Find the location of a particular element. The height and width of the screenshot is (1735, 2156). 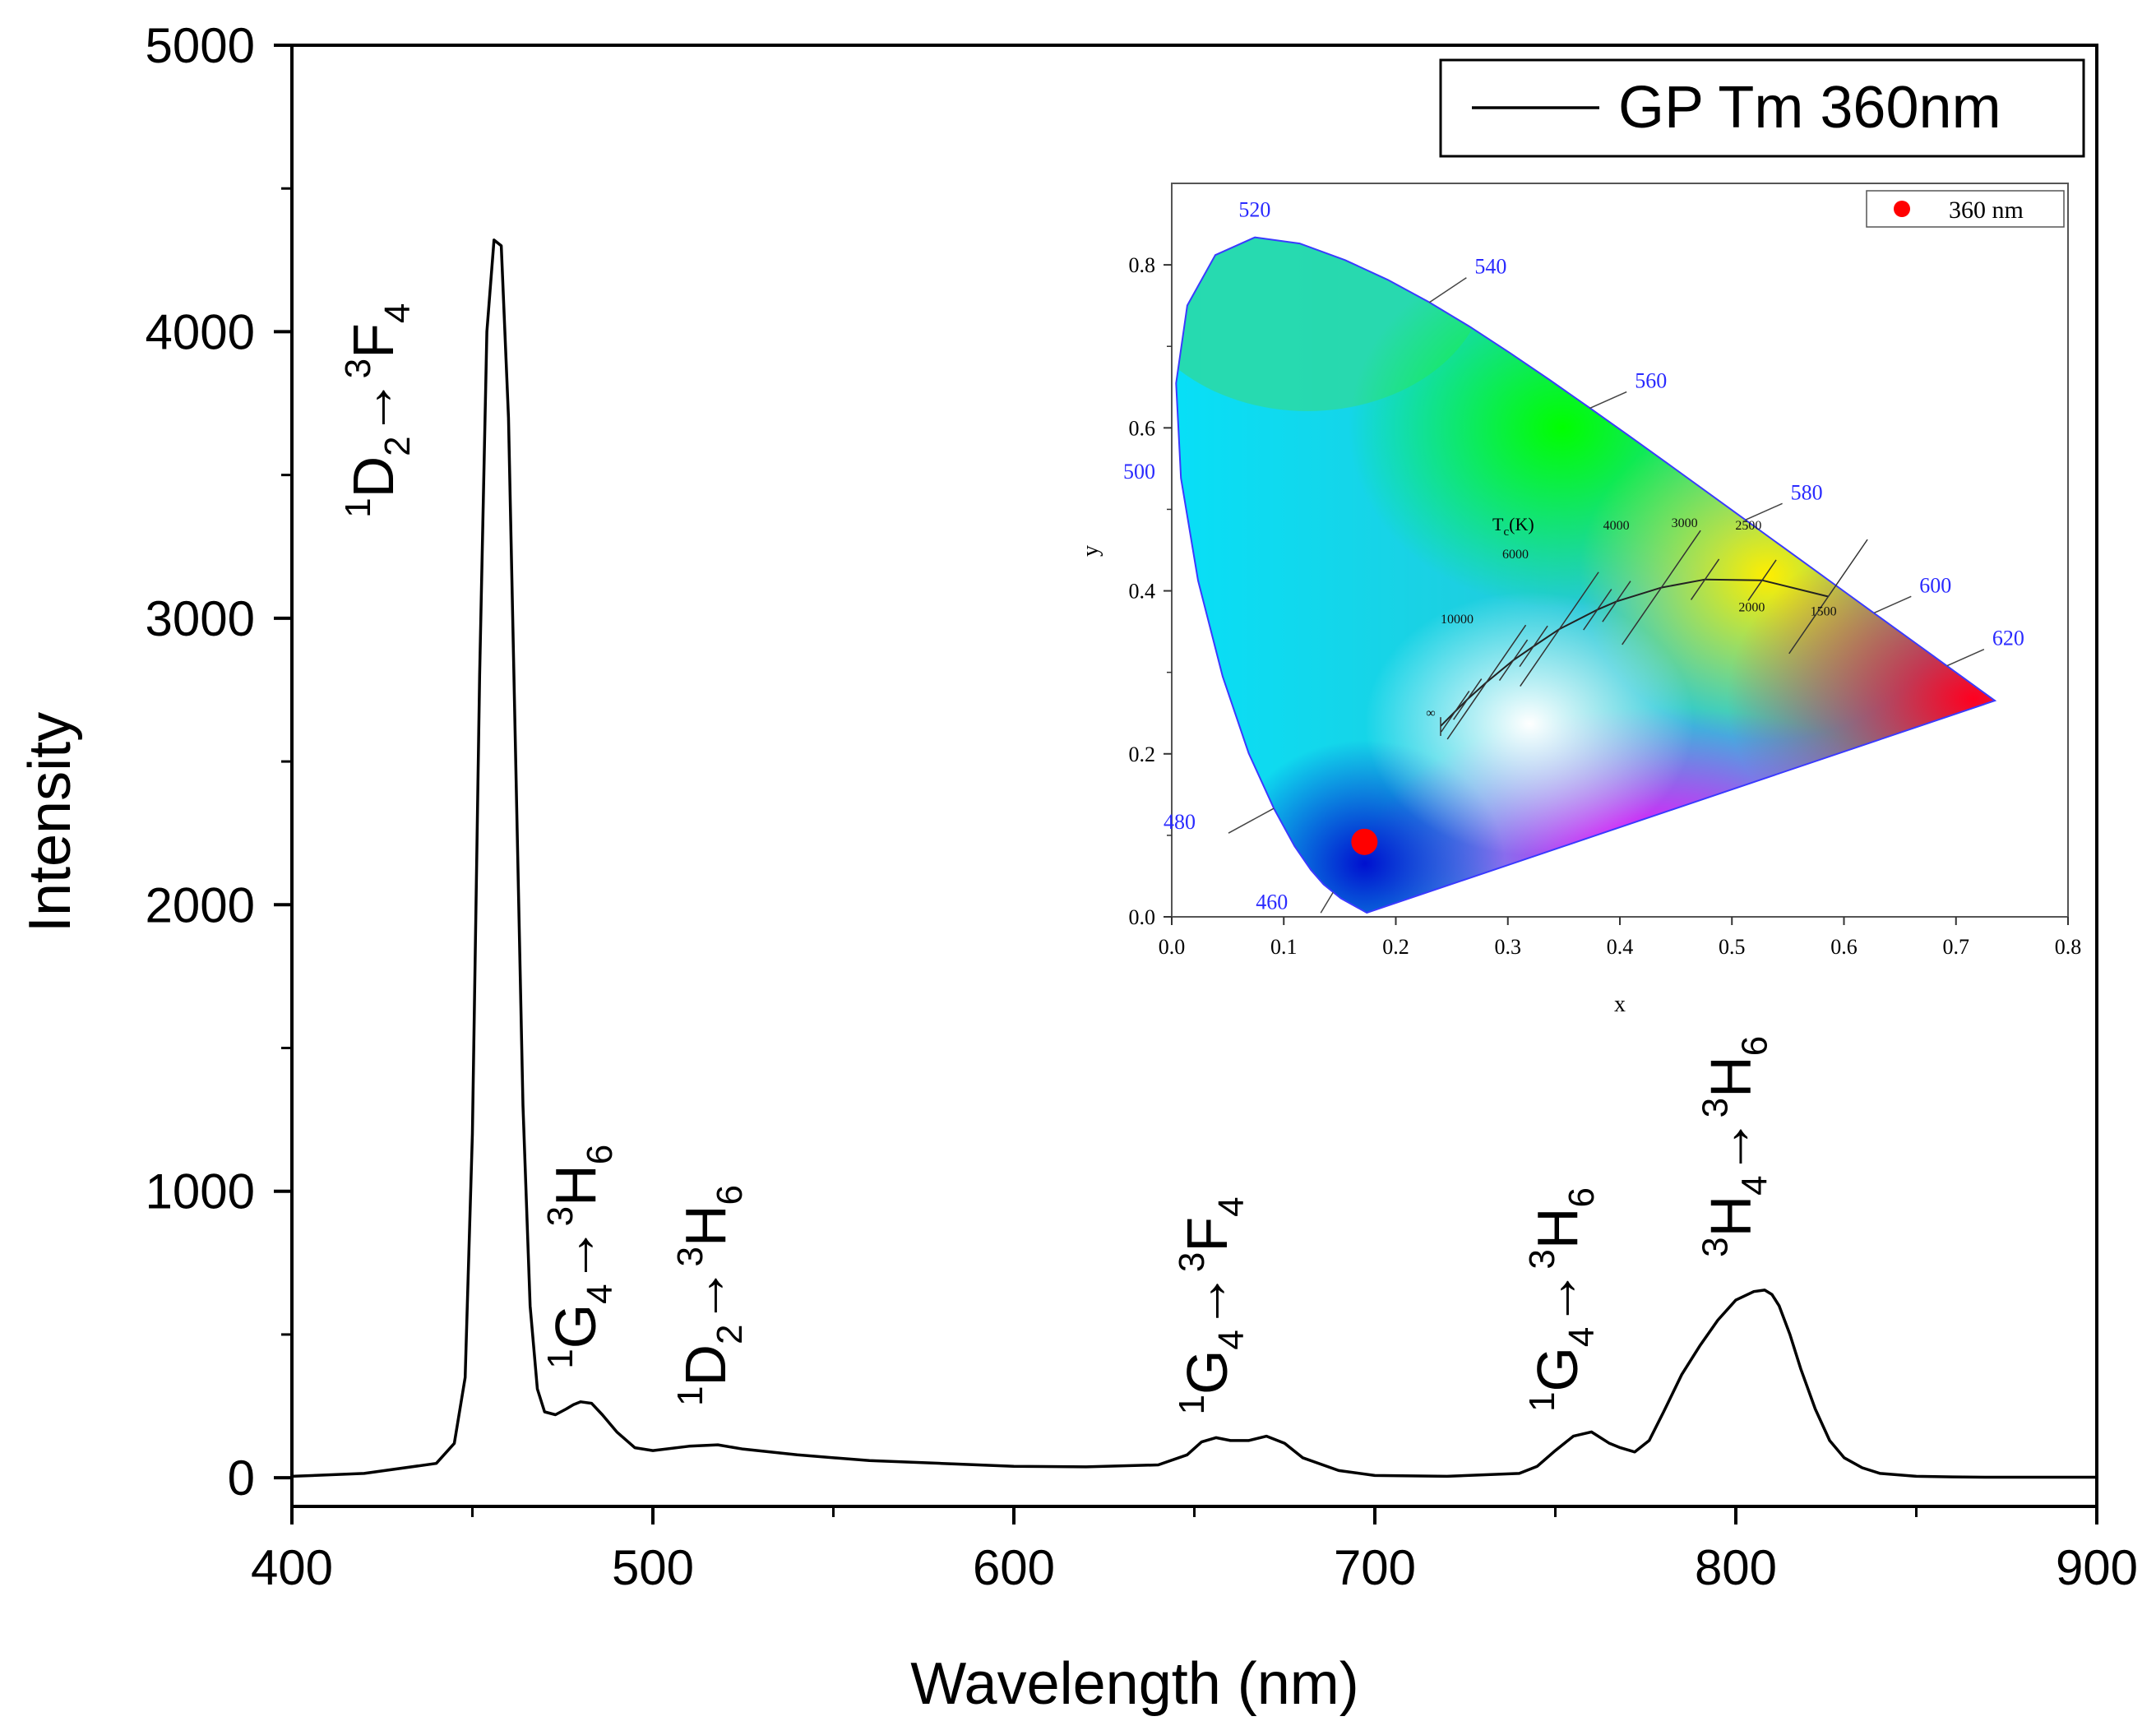

wavelength-label: 480 is located at coordinates (1180, 822).